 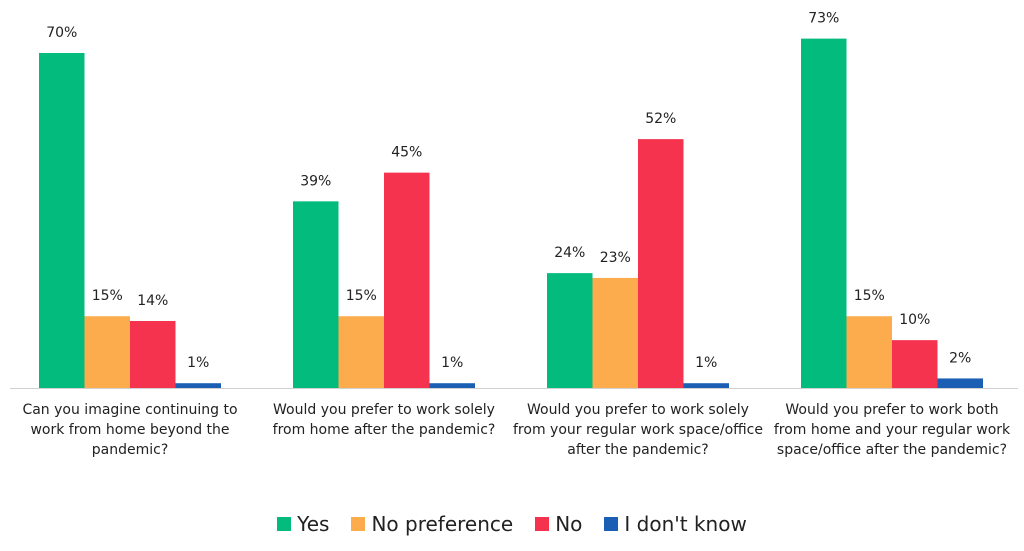 I want to click on legend-label: No preference, so click(x=442, y=524).